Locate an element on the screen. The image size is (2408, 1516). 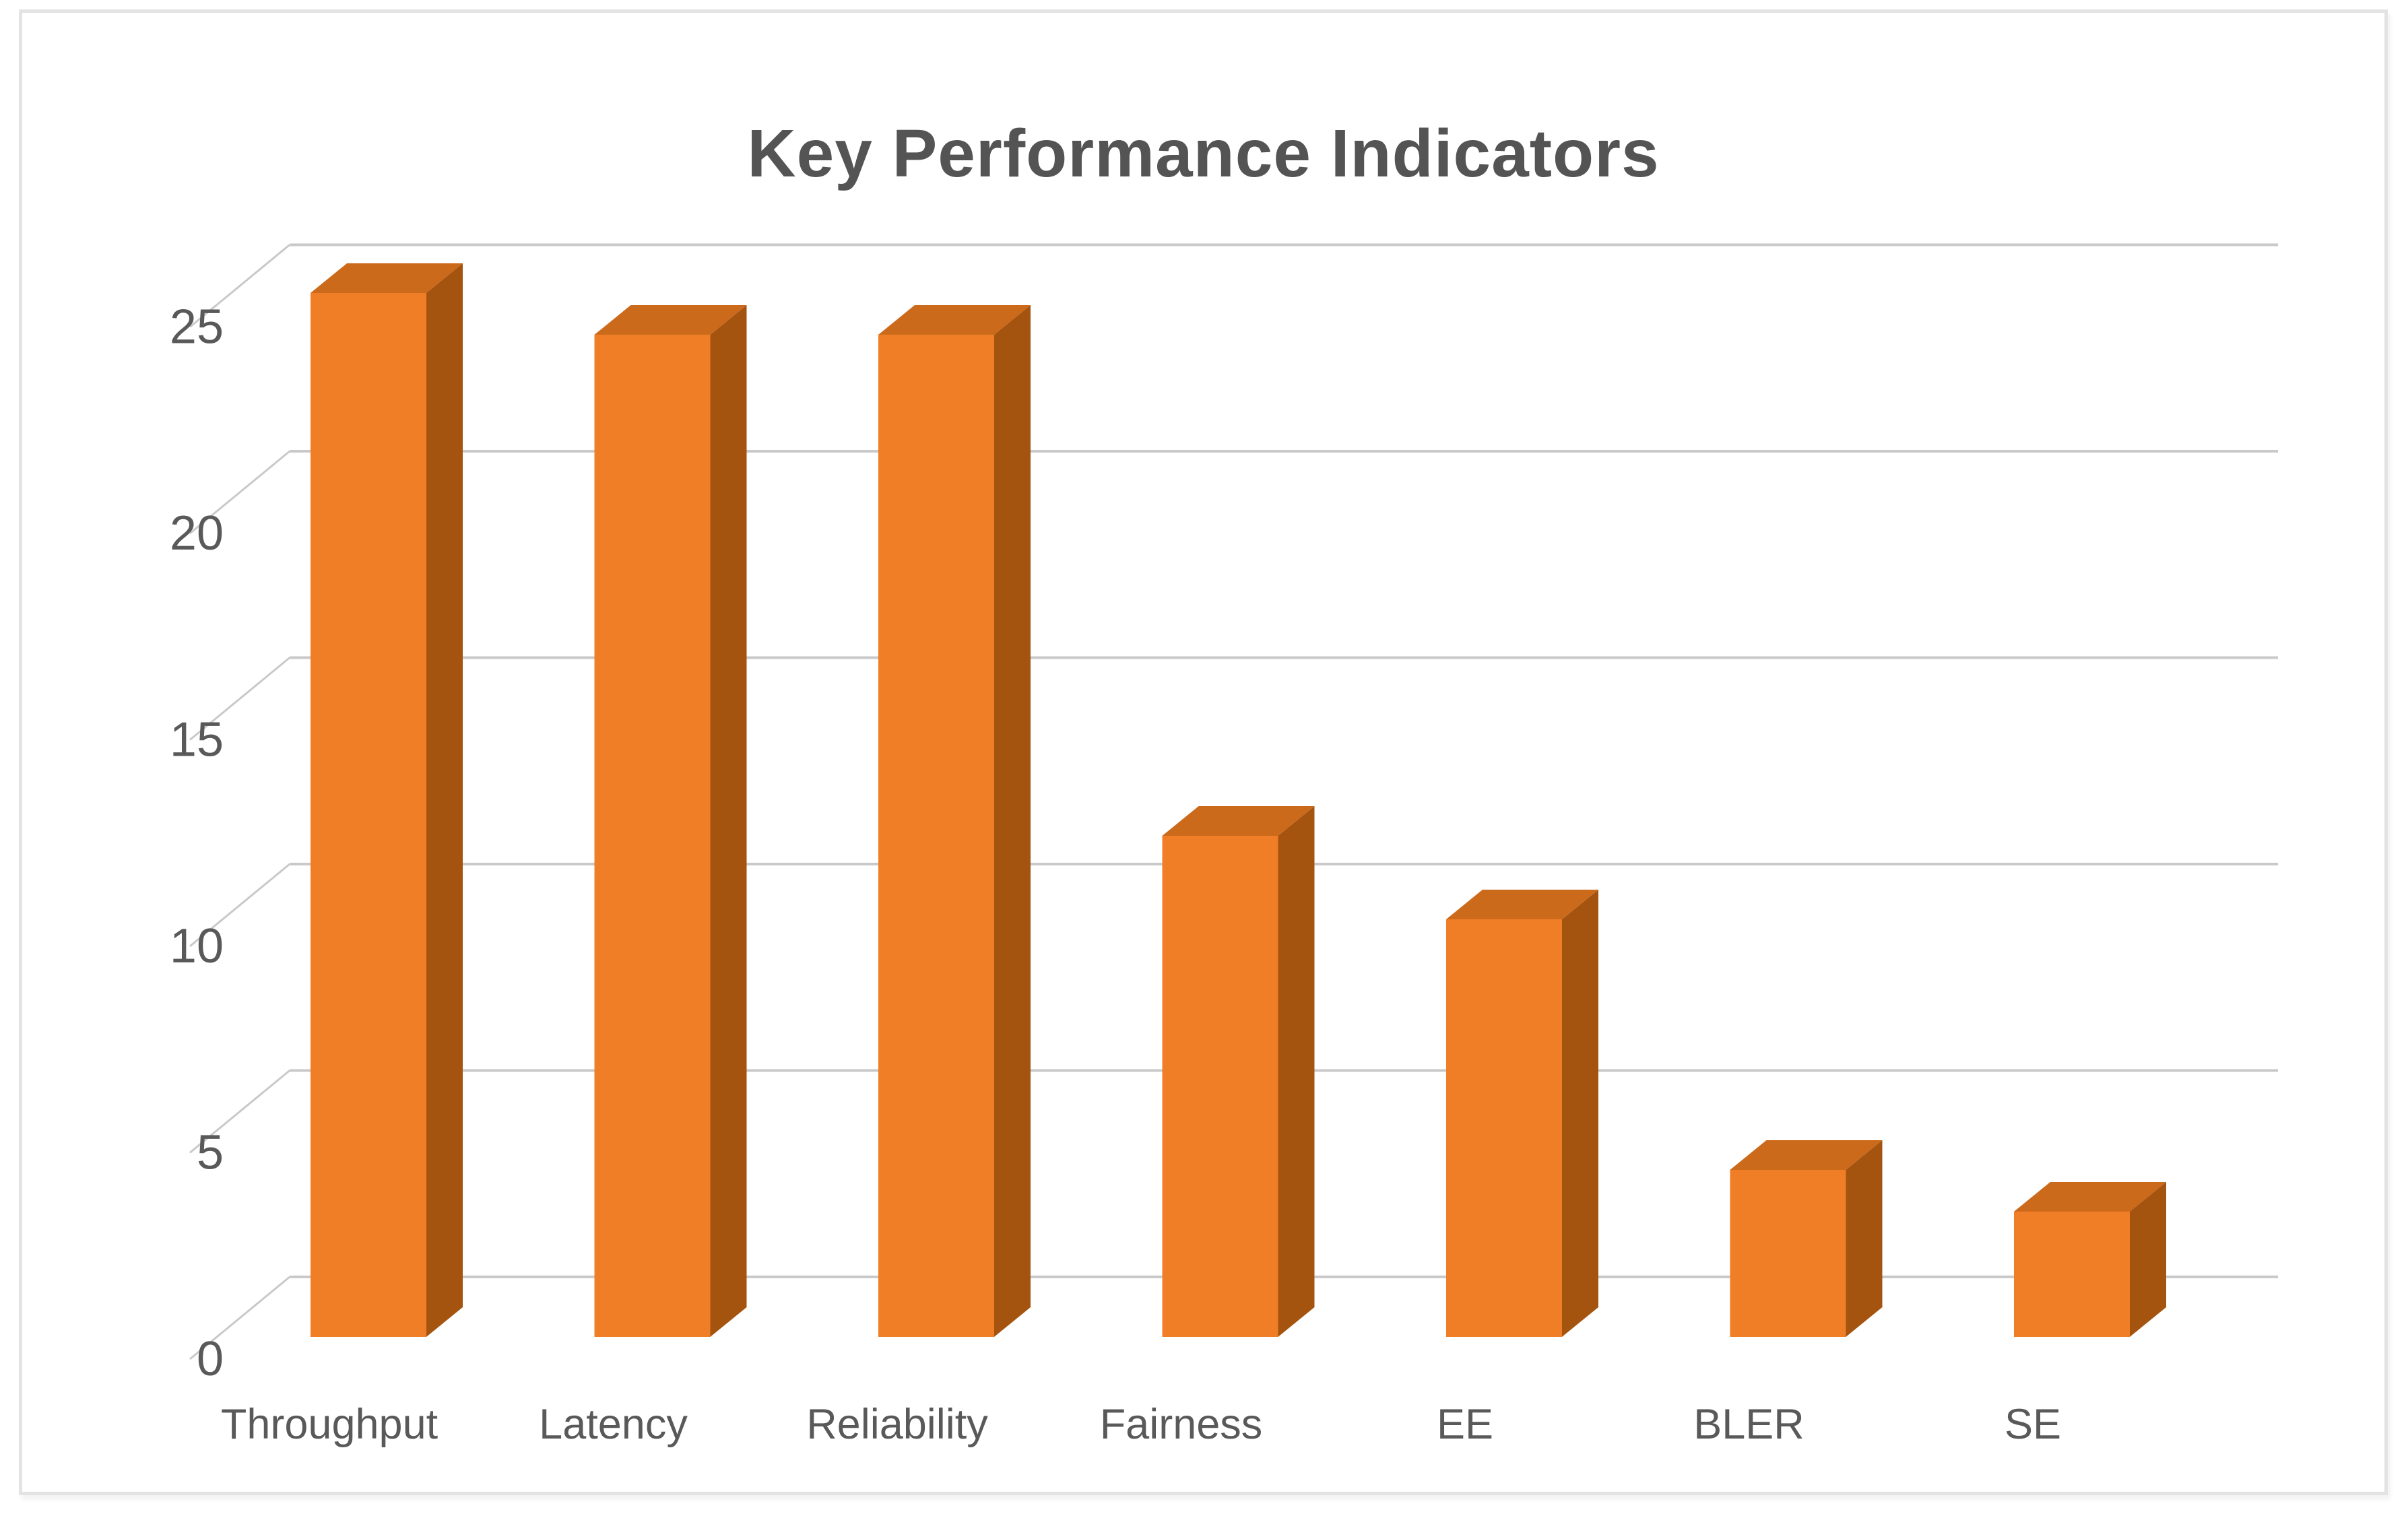
bar-ee is located at coordinates (1522, 1113).